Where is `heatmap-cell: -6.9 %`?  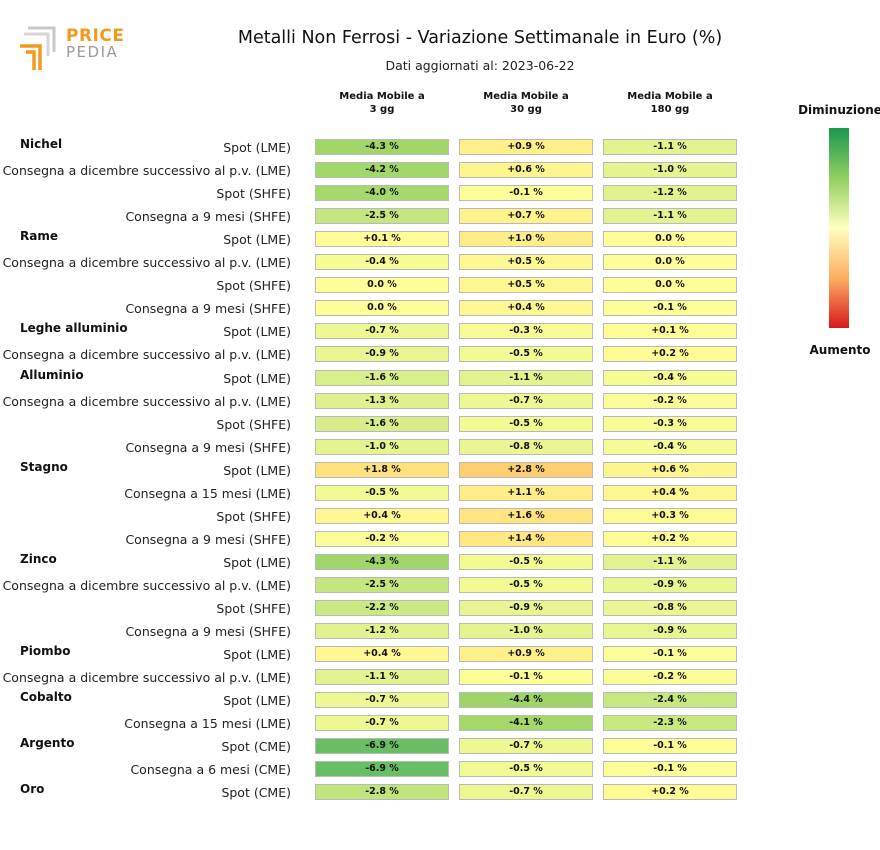 heatmap-cell: -6.9 % is located at coordinates (382, 746).